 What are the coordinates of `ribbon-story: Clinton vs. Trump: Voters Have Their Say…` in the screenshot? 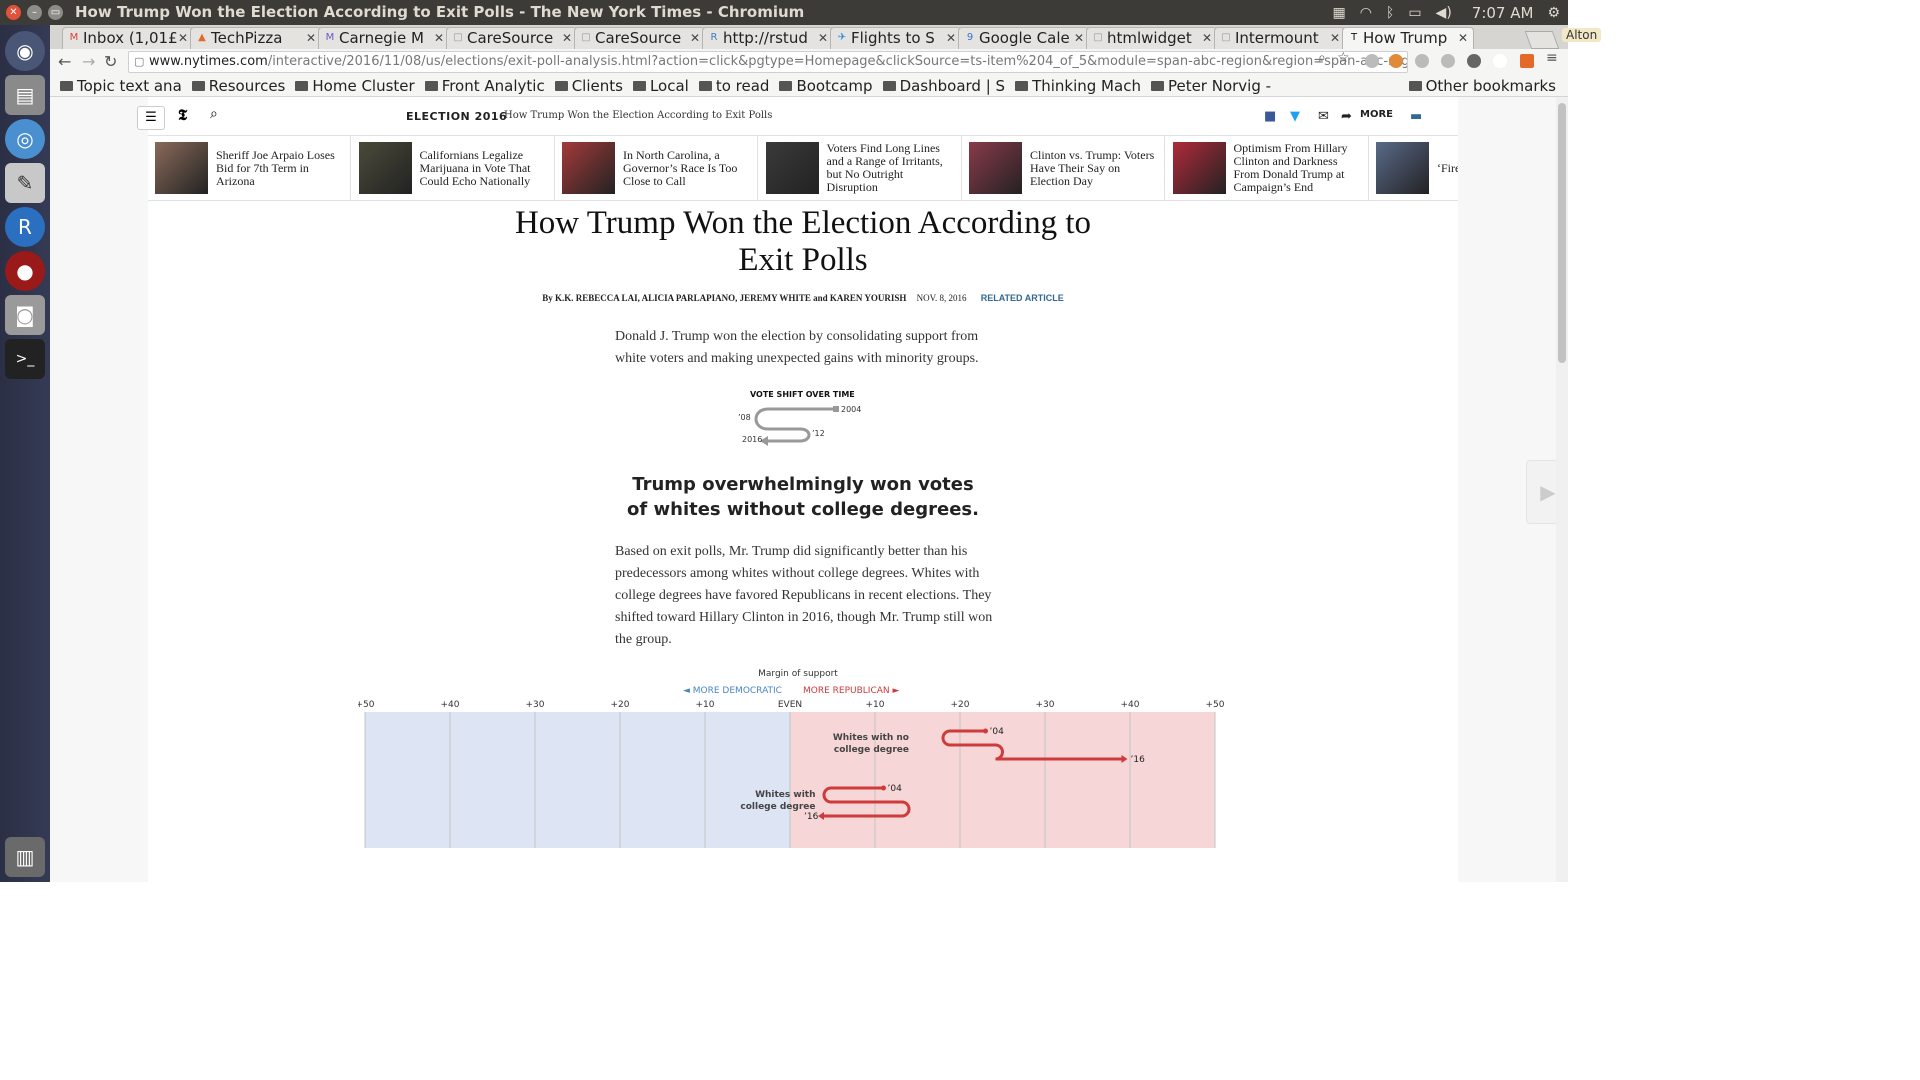 It's located at (1063, 168).